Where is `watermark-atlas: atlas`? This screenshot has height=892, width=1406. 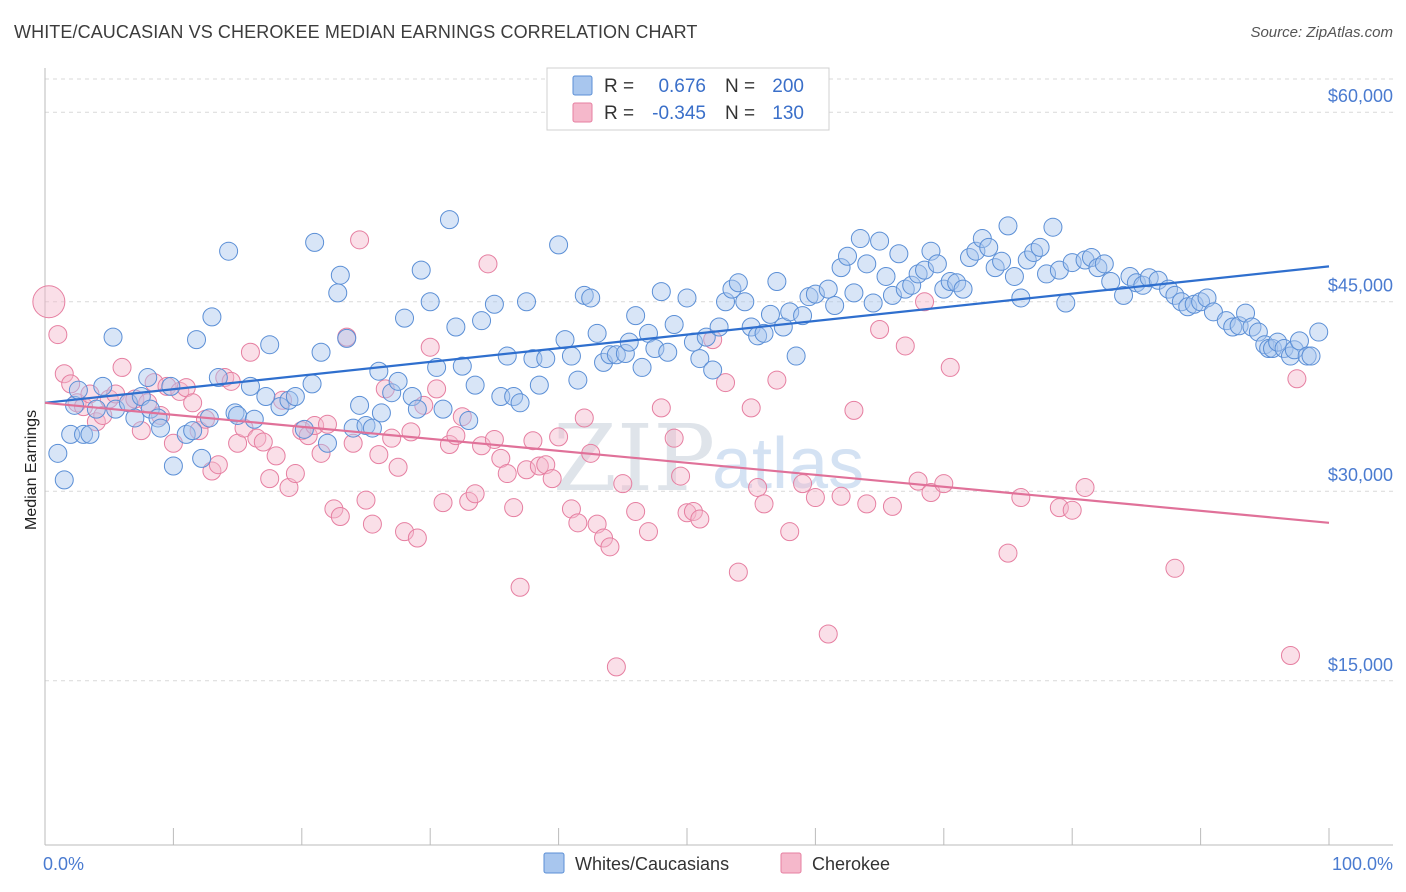
watermark-atlas: atlas is located at coordinates (788, 464).